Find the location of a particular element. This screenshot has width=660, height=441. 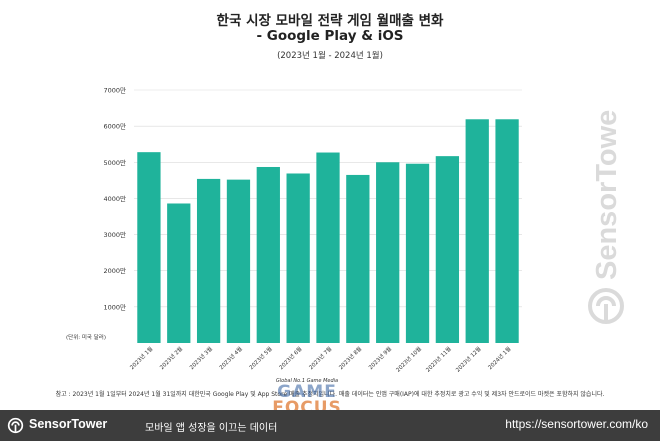

x-tick-label: 2023년 12월 is located at coordinates (468, 359).